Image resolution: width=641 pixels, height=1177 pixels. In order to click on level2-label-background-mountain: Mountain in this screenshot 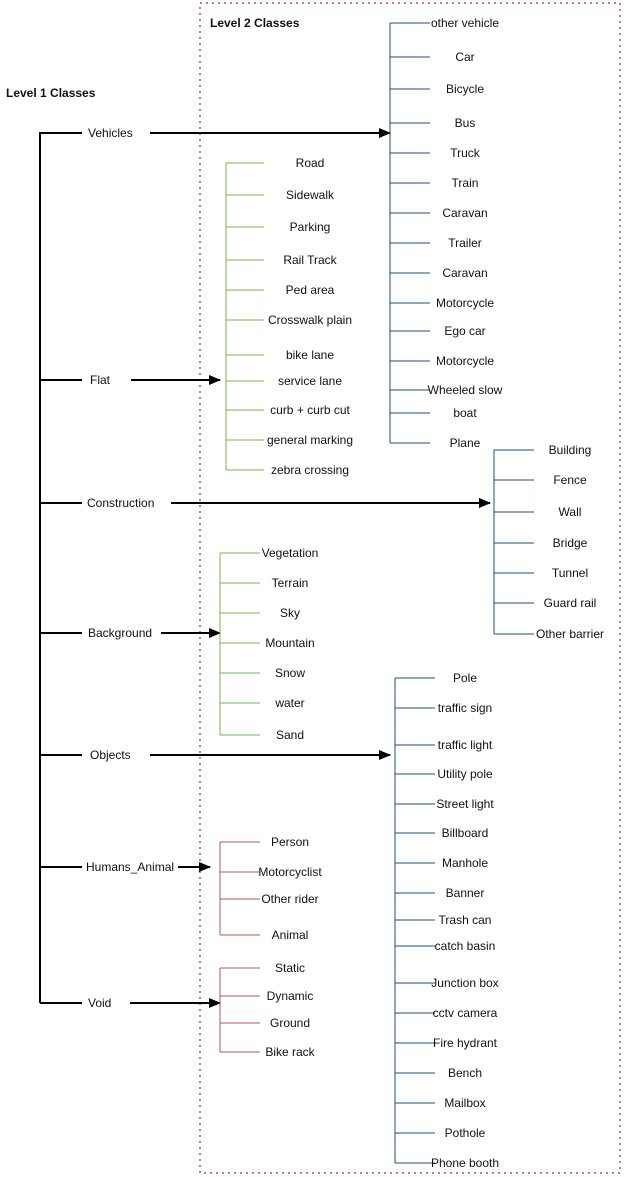, I will do `click(289, 643)`.